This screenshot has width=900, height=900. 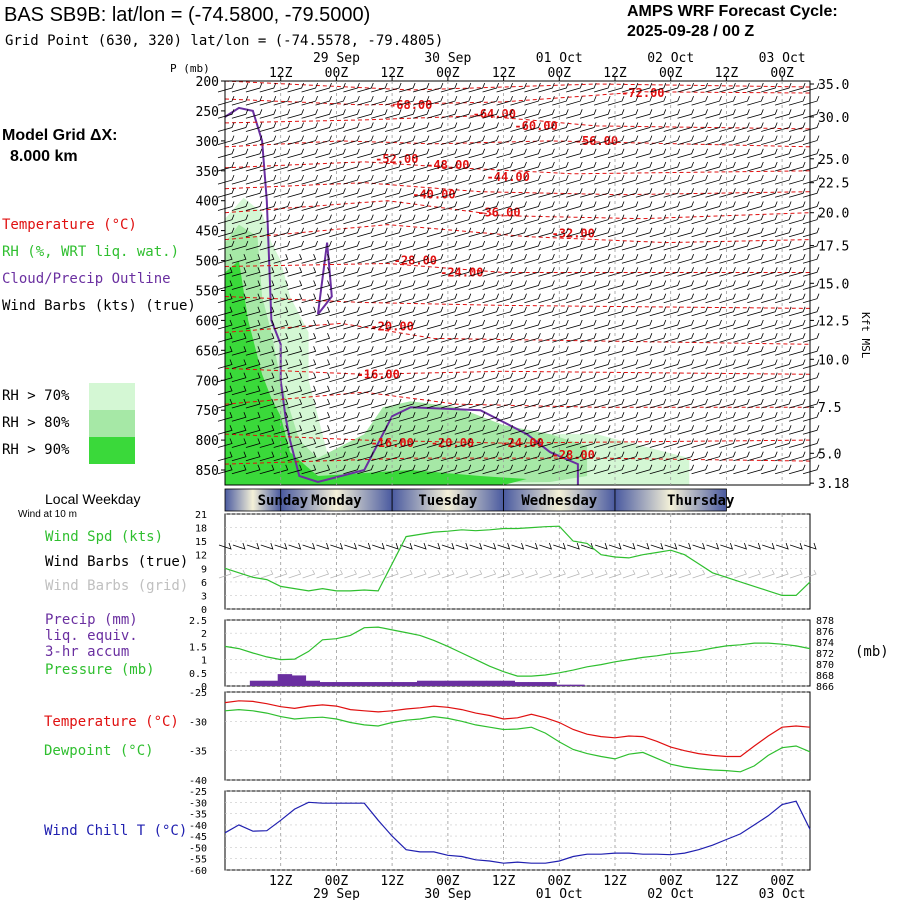 I want to click on top-hour-label: 00Z, so click(x=671, y=73).